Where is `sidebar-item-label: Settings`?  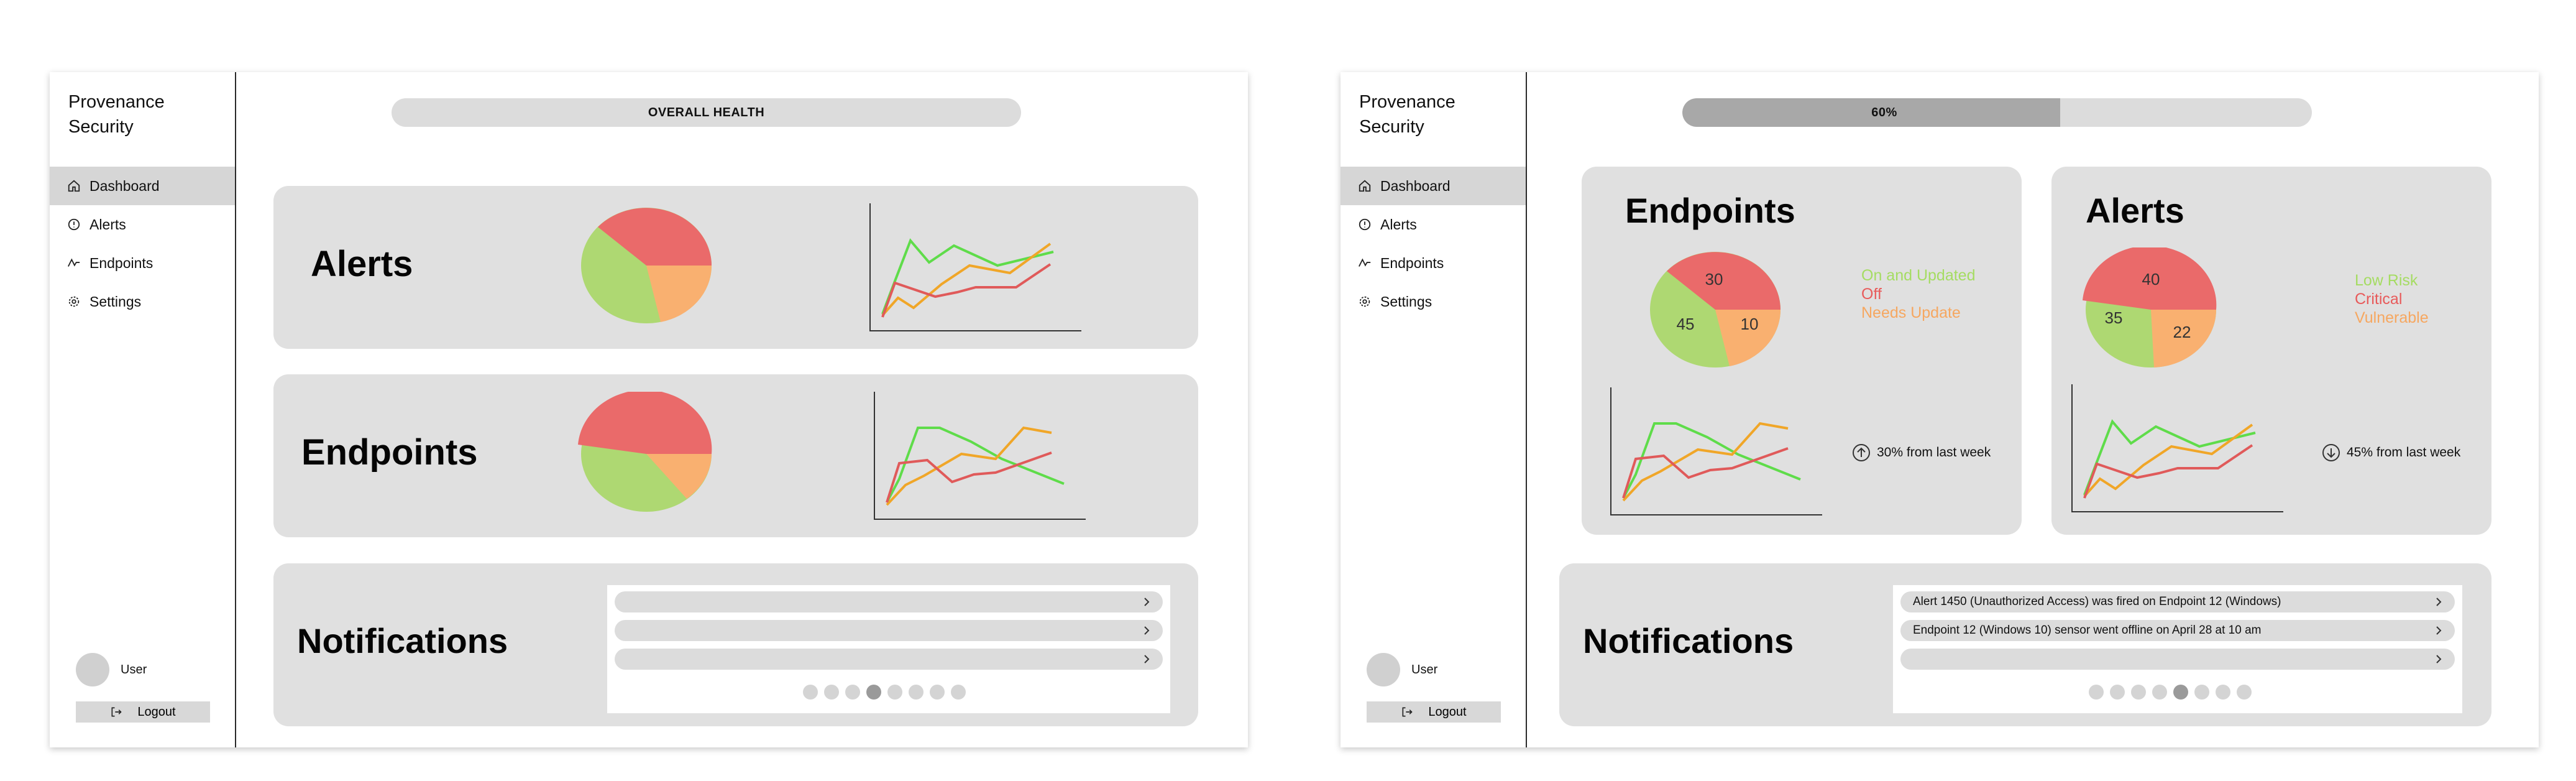 sidebar-item-label: Settings is located at coordinates (1406, 301).